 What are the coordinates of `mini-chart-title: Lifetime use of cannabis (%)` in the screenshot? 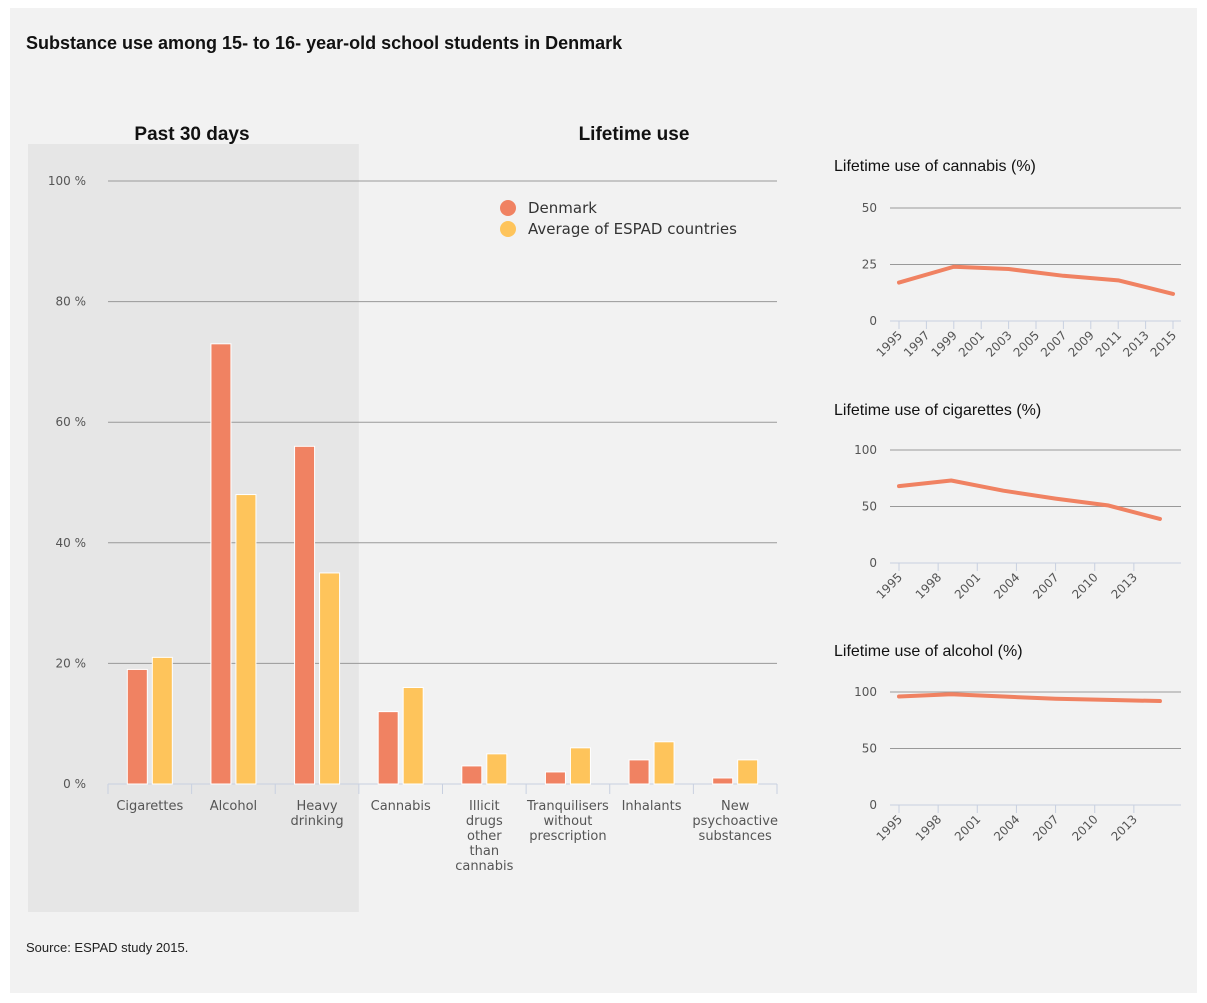 It's located at (935, 166).